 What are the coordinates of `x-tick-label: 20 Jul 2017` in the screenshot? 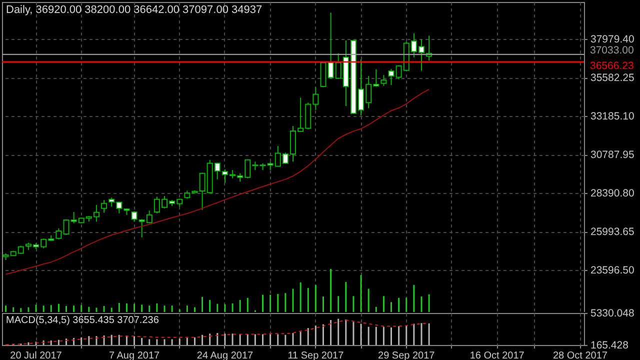 It's located at (36, 355).